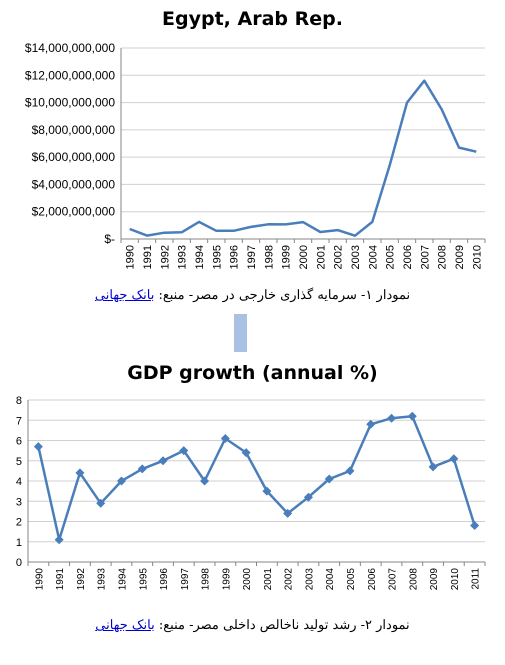 The image size is (505, 665). Describe the element at coordinates (74, 212) in the screenshot. I see `y-tick-label: $2,000,000,000` at that location.